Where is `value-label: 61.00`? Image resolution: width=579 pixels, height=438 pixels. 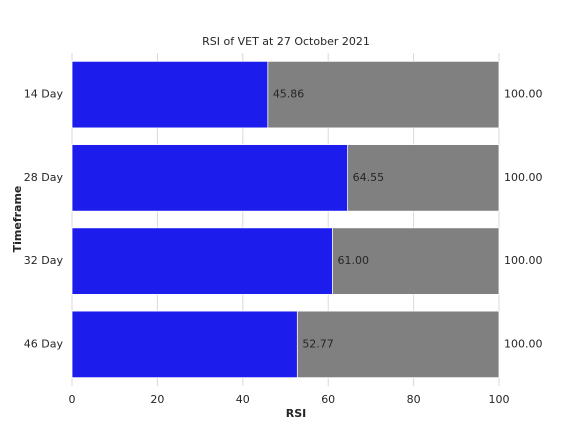
value-label: 61.00 is located at coordinates (353, 260).